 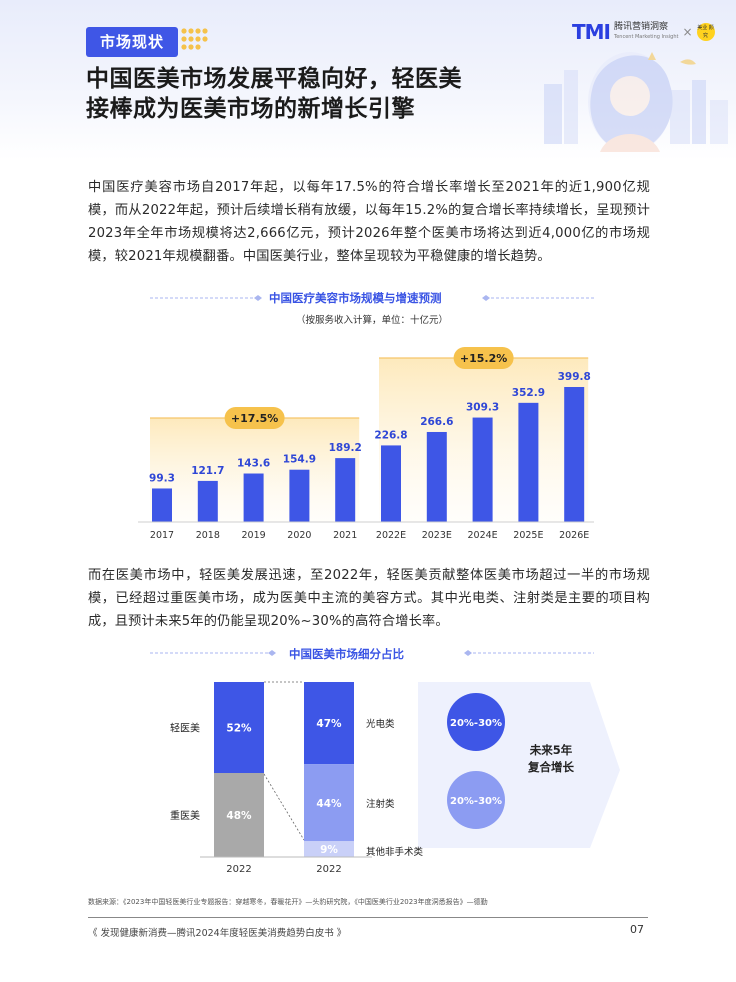 I want to click on growth-label-1: +15.2%, so click(x=483, y=358).